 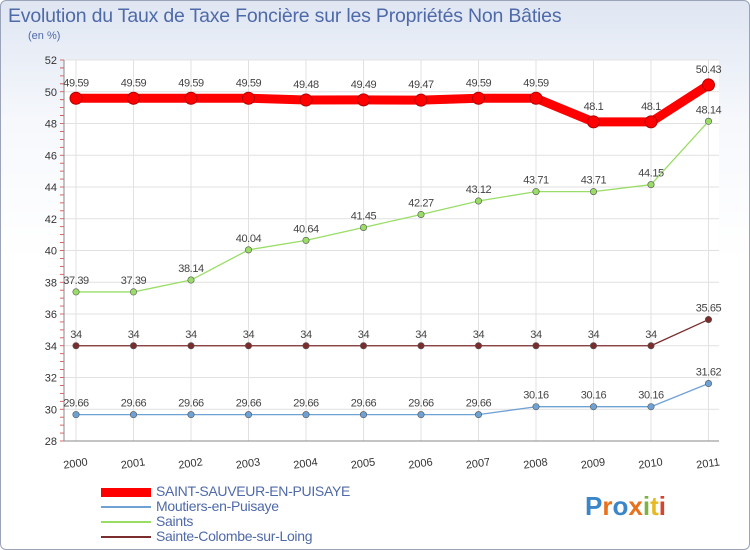 What do you see at coordinates (709, 70) in the screenshot?
I see `data-label: 50.43` at bounding box center [709, 70].